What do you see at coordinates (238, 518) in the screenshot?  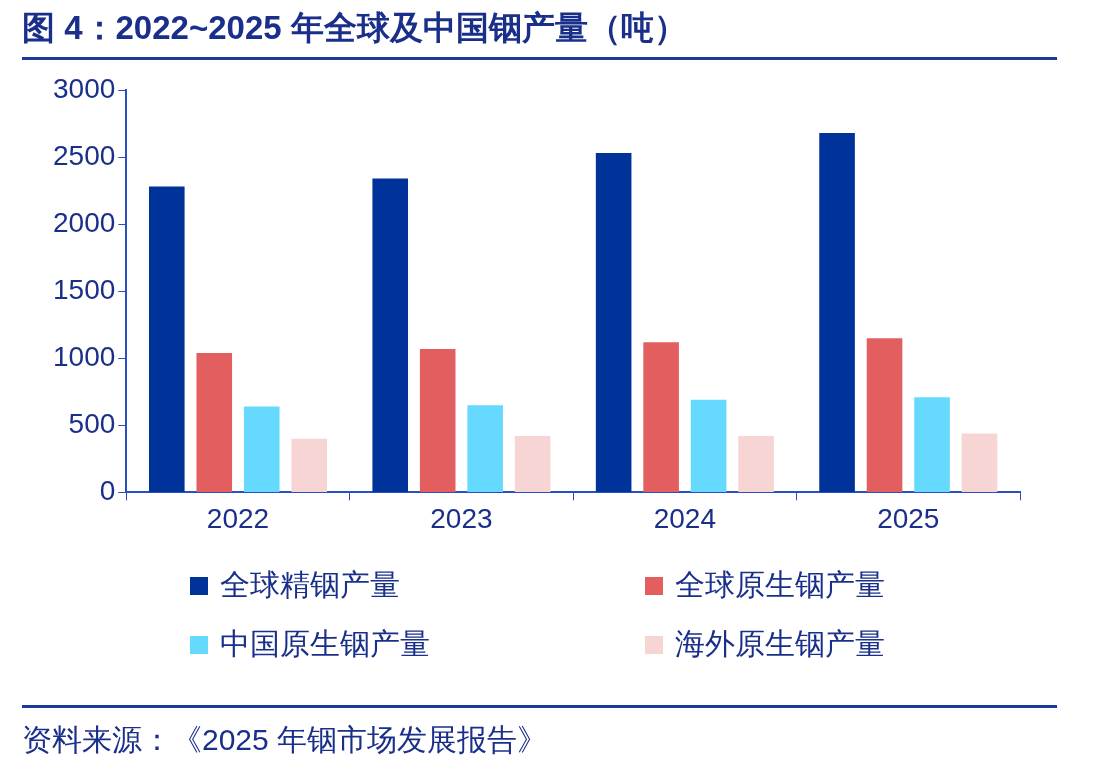 I see `x-tick-label: 2022` at bounding box center [238, 518].